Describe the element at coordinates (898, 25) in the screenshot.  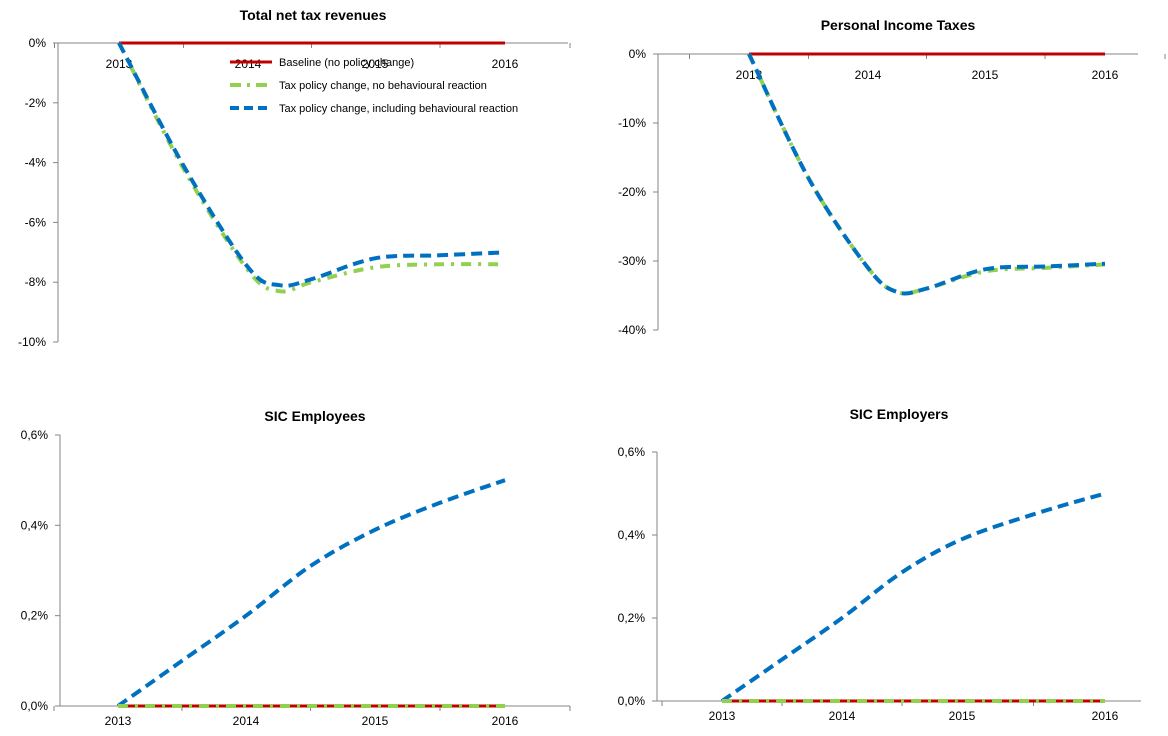
I see `chart-title: Personal Income Taxes` at that location.